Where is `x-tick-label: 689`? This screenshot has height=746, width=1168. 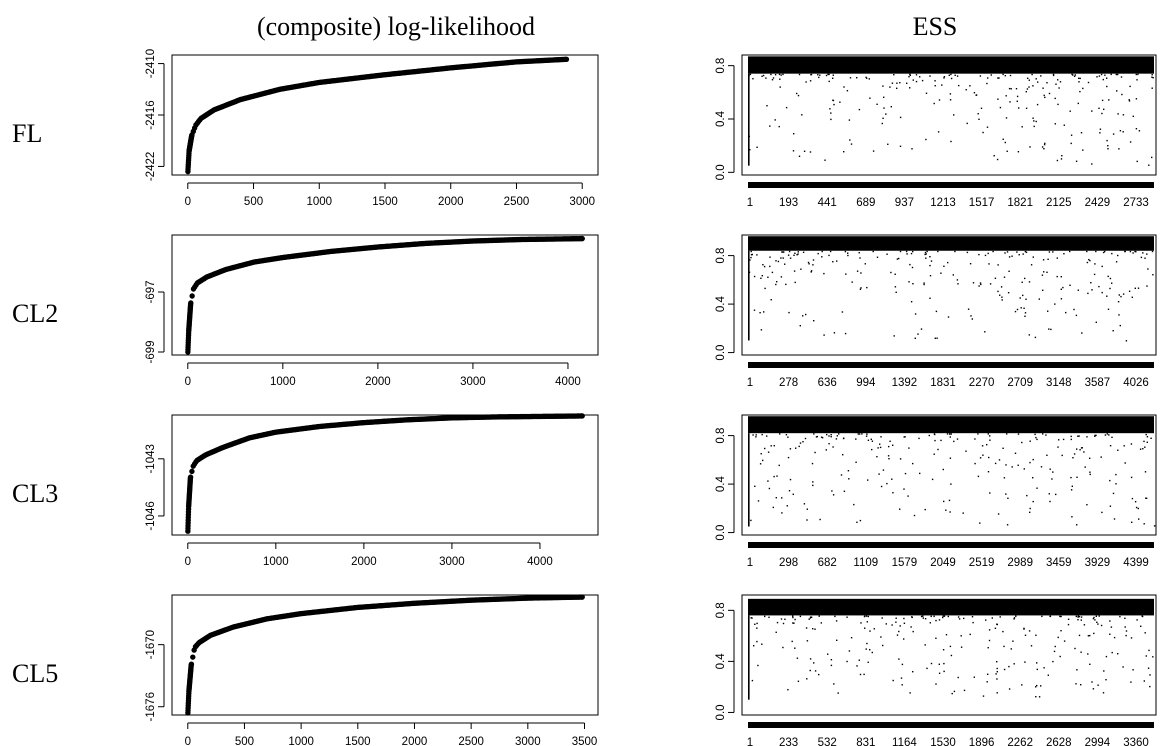
x-tick-label: 689 is located at coordinates (865, 203).